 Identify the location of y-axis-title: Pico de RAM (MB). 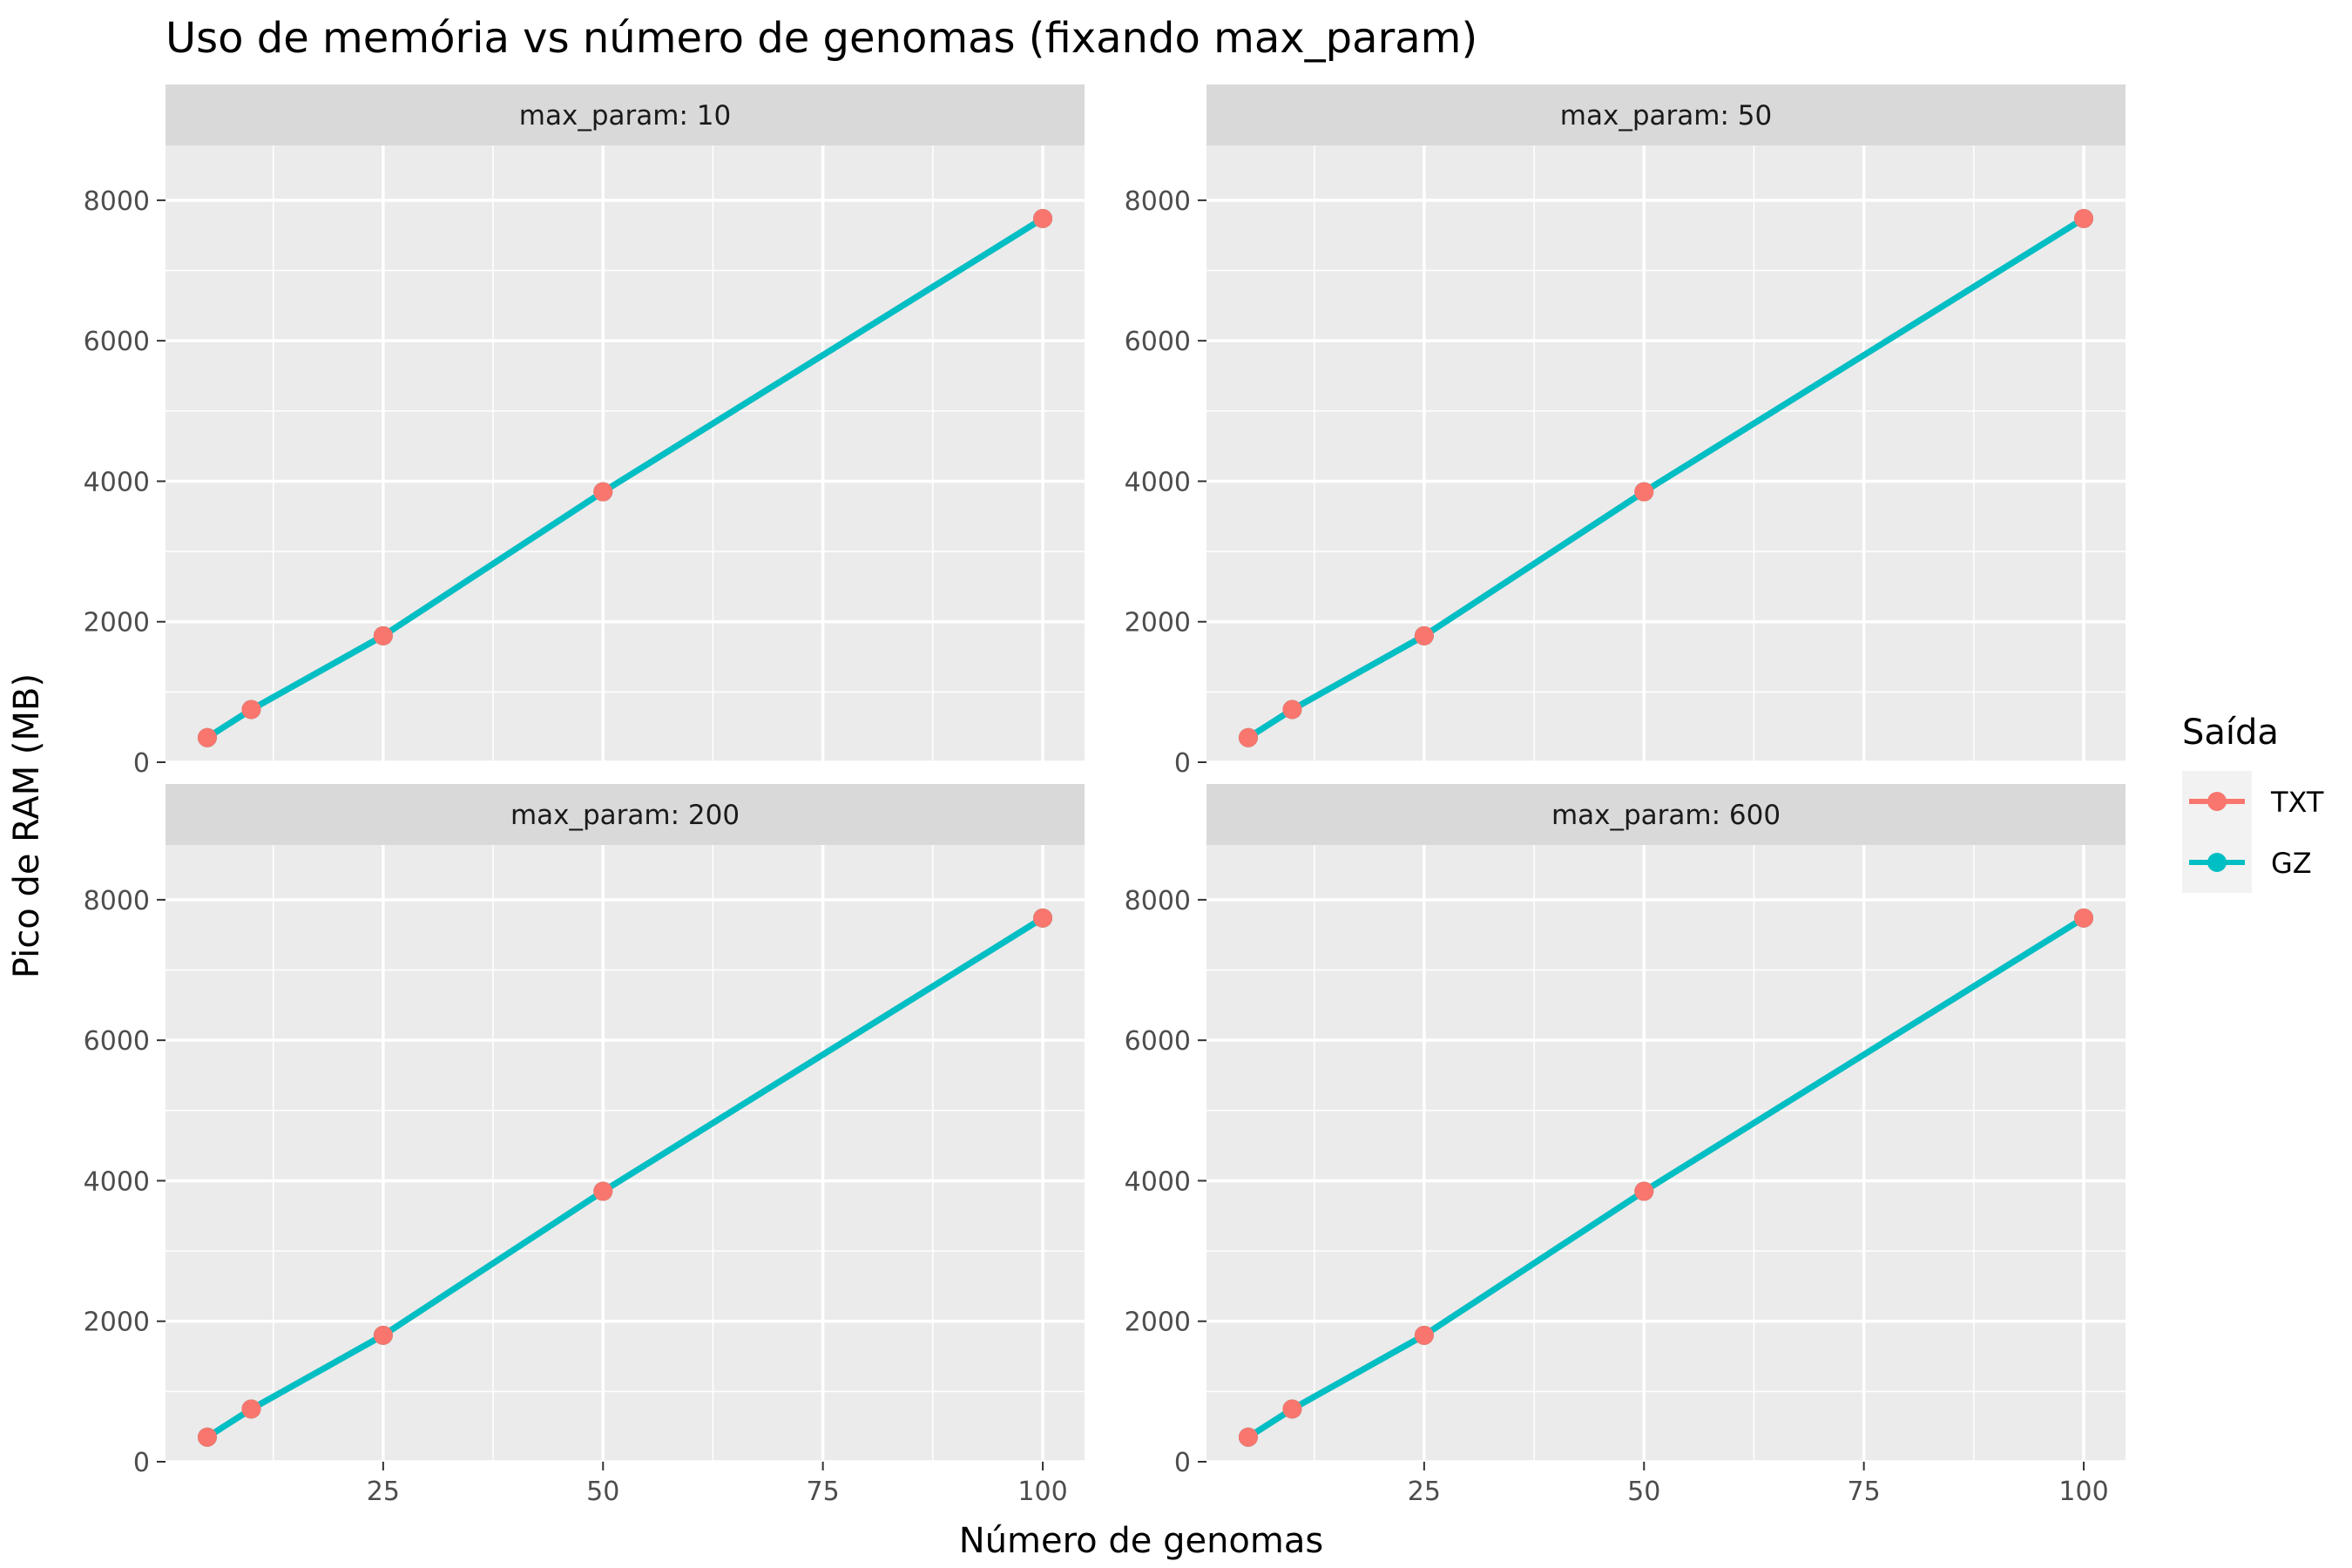
(27, 825).